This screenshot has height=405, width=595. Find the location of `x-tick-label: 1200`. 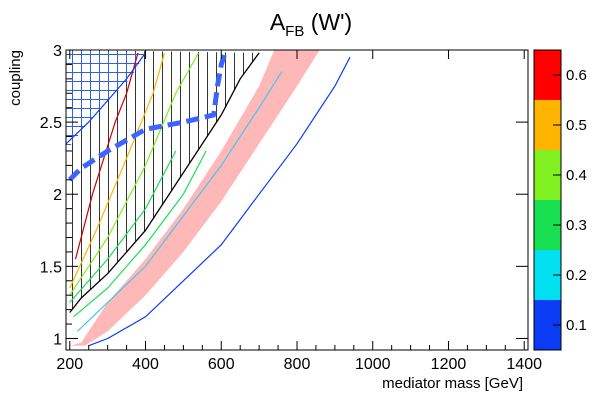

x-tick-label: 1200 is located at coordinates (449, 364).